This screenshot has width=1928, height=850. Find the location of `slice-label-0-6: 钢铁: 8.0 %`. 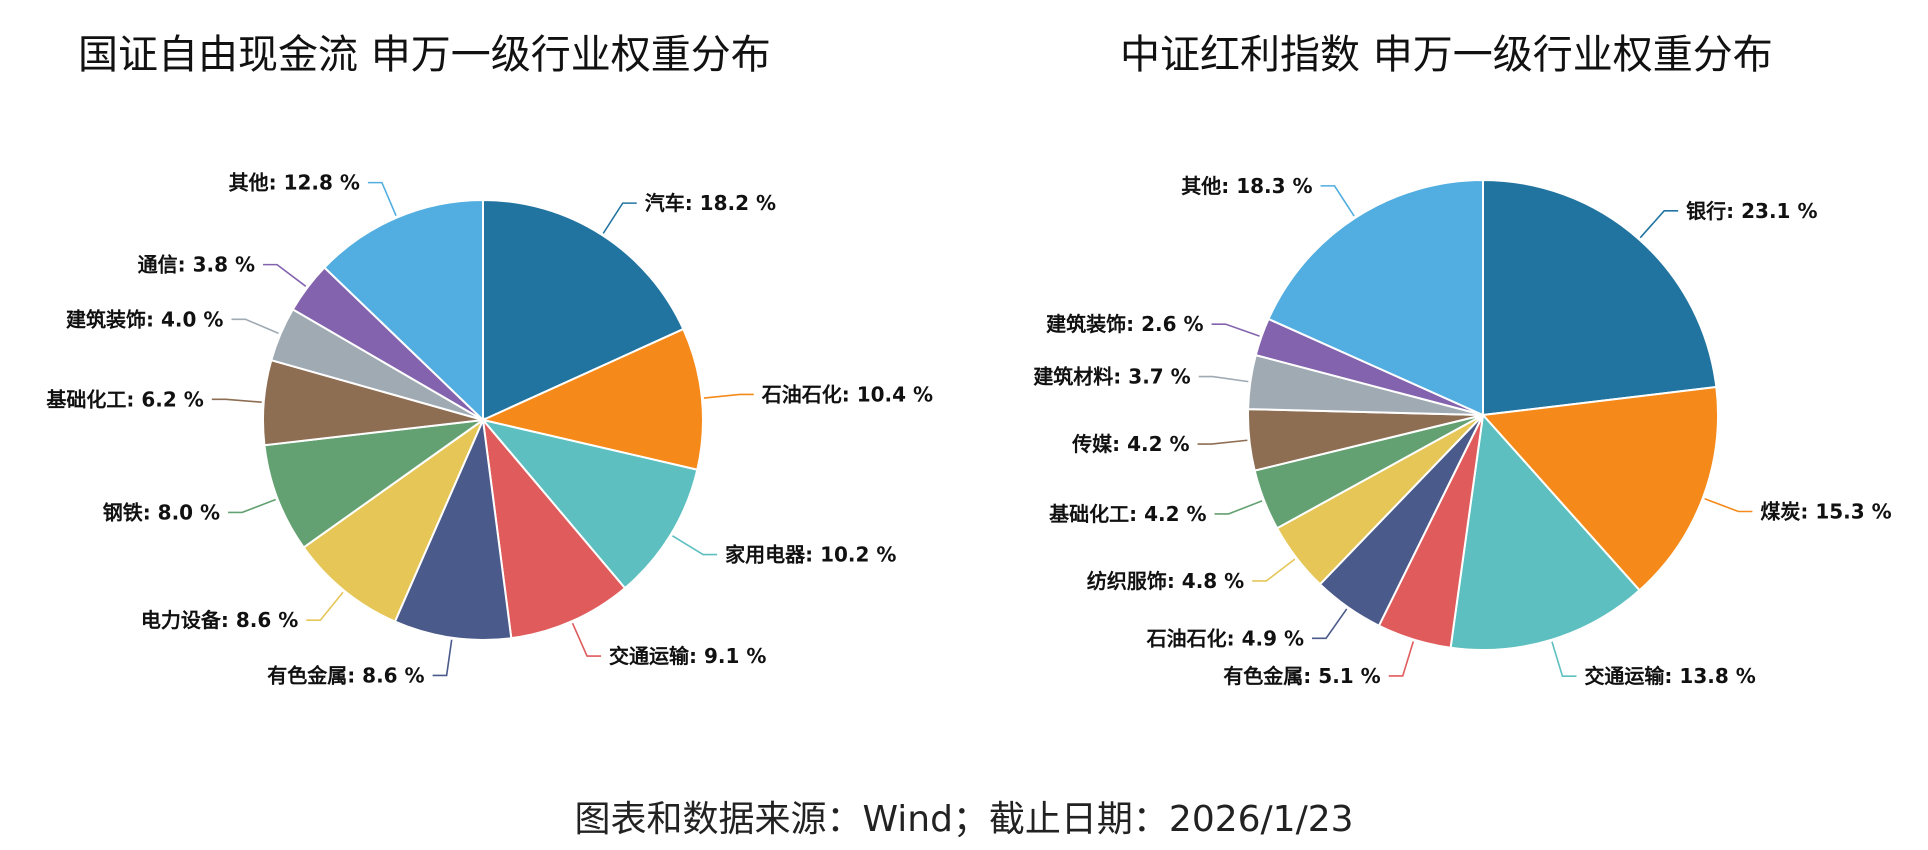

slice-label-0-6: 钢铁: 8.0 % is located at coordinates (161, 512).